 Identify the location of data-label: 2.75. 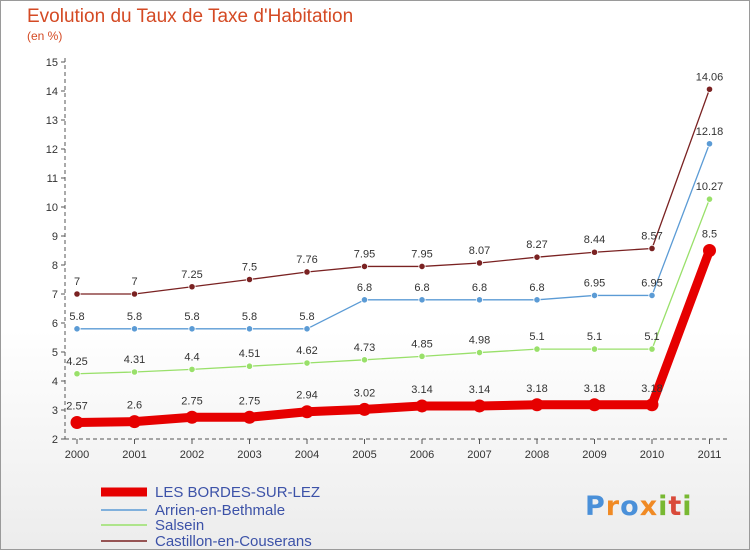
(191, 401).